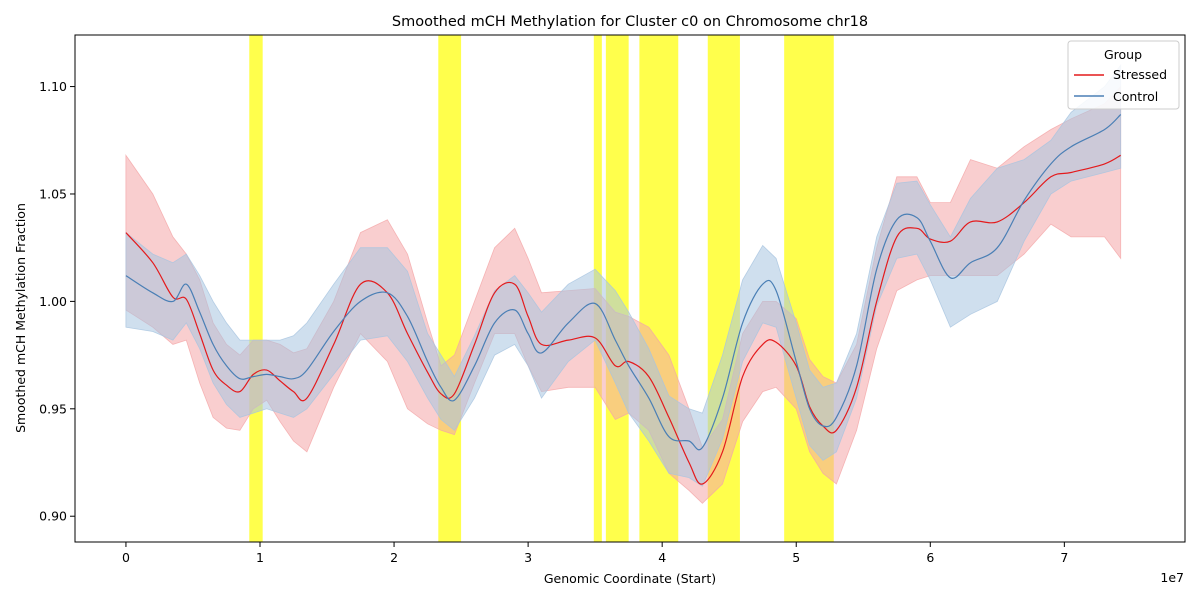  Describe the element at coordinates (630, 578) in the screenshot. I see `x-axis-label: Genomic Coordinate (Start)` at that location.